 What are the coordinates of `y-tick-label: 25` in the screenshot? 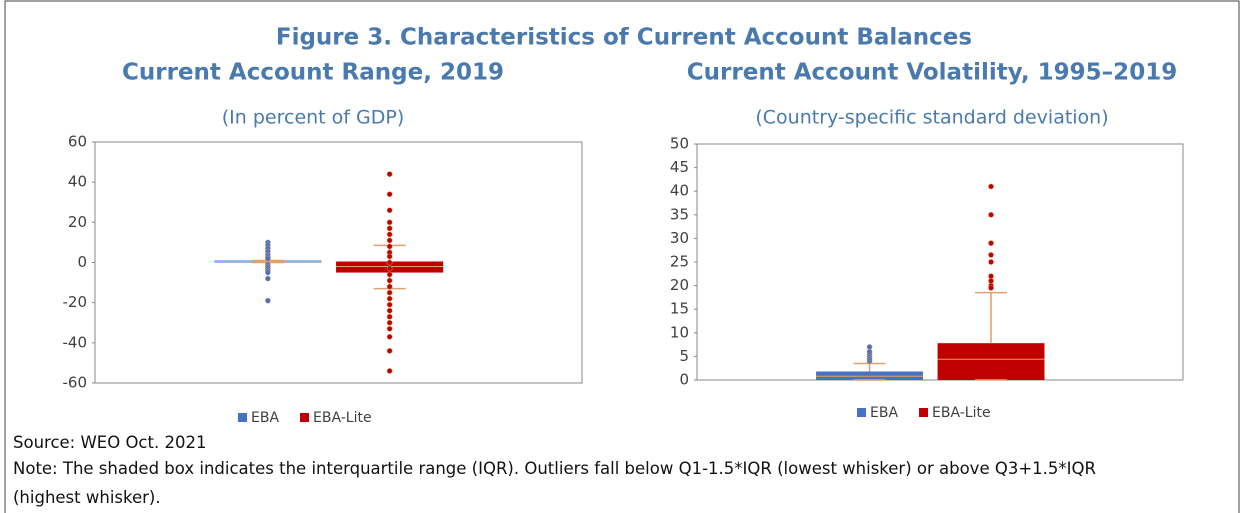 It's located at (679, 262).